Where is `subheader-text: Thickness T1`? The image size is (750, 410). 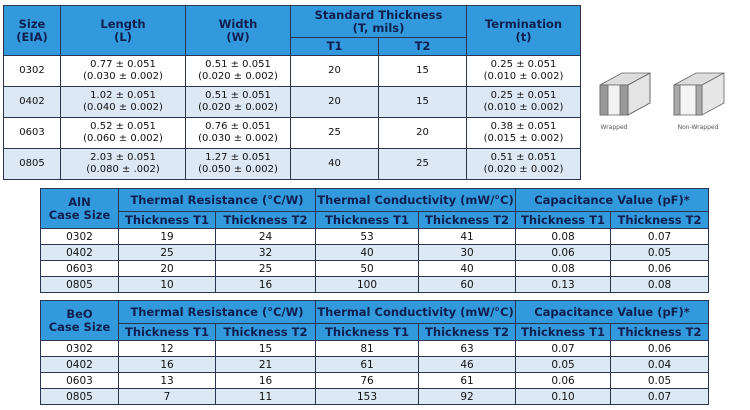
subheader-text: Thickness T1 is located at coordinates (367, 331).